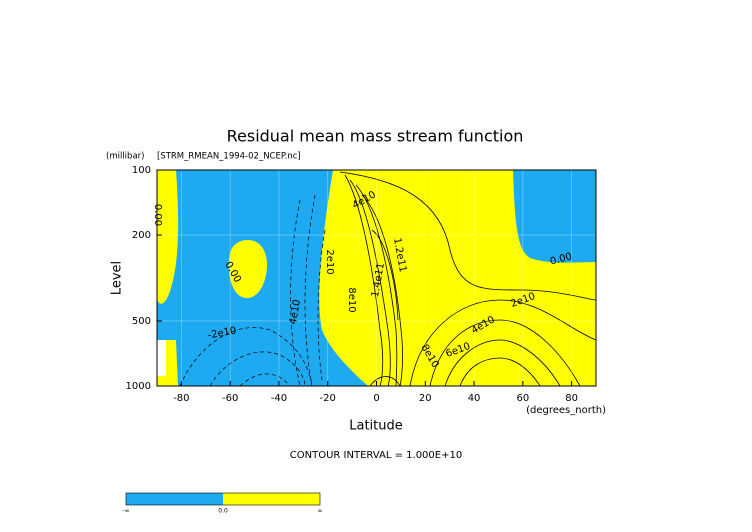  I want to click on colorbar-label: ∞, so click(320, 511).